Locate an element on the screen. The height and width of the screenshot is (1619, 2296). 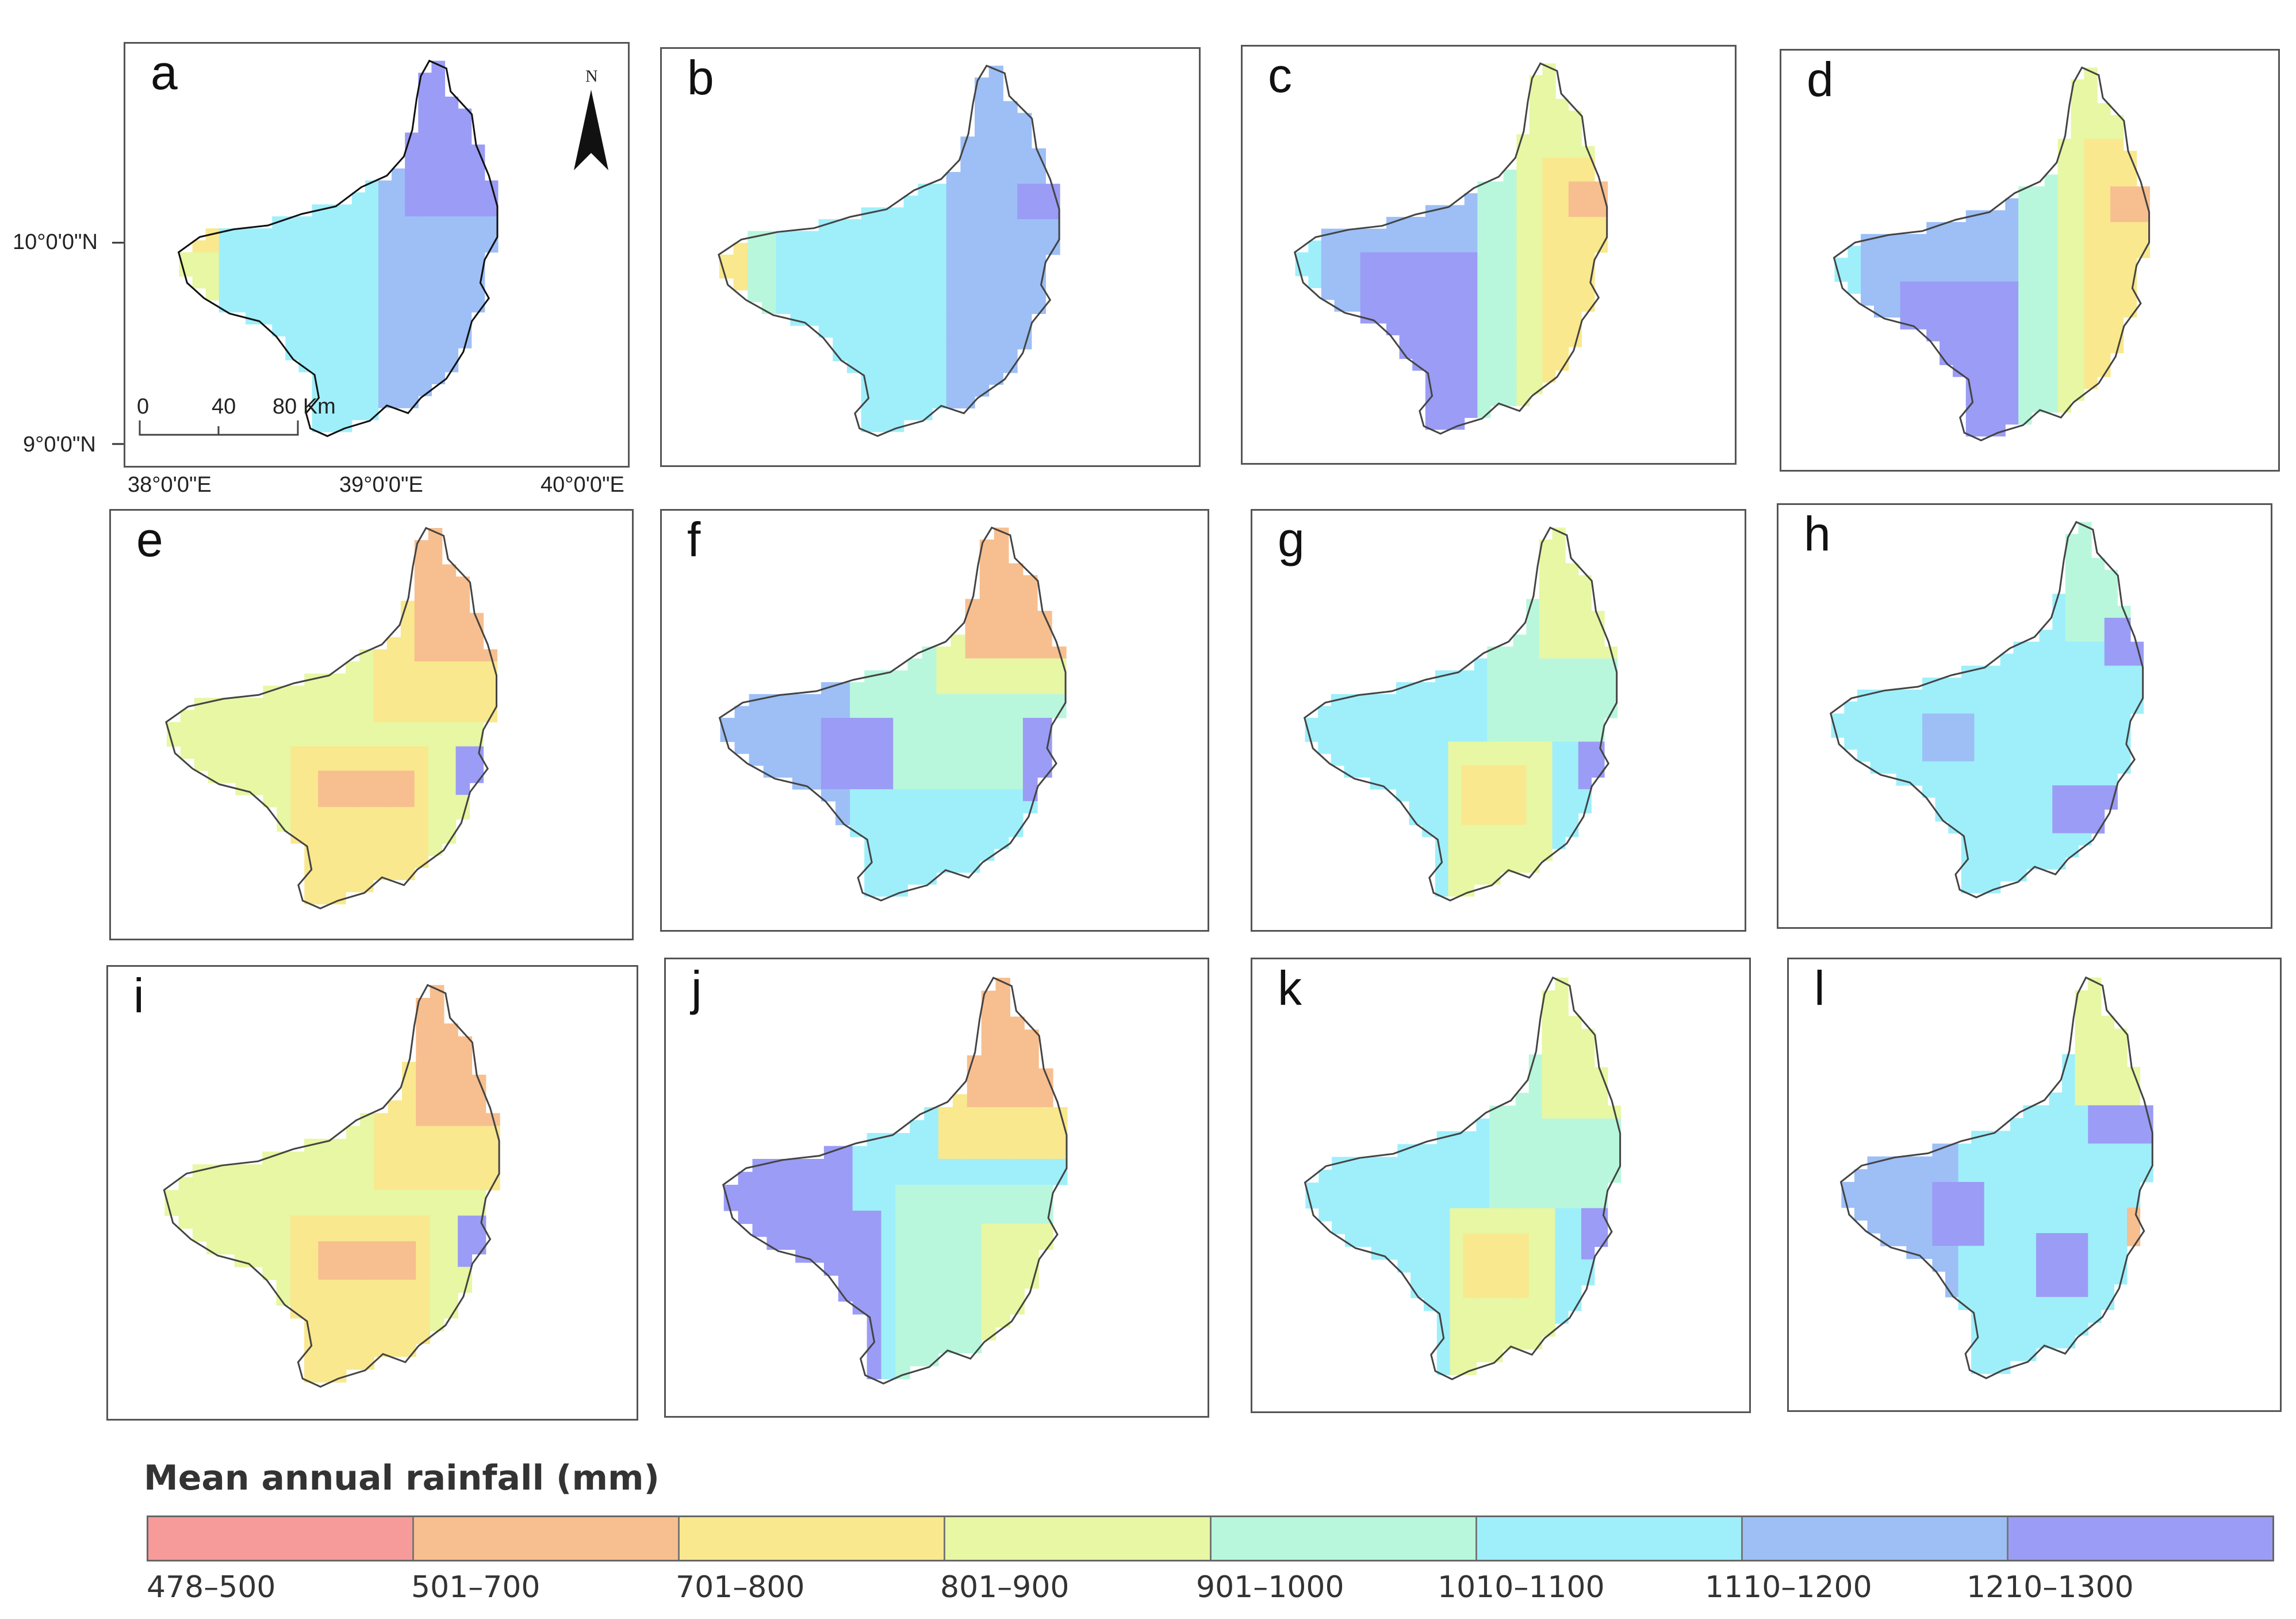
scale-label-0: 0 is located at coordinates (143, 407).